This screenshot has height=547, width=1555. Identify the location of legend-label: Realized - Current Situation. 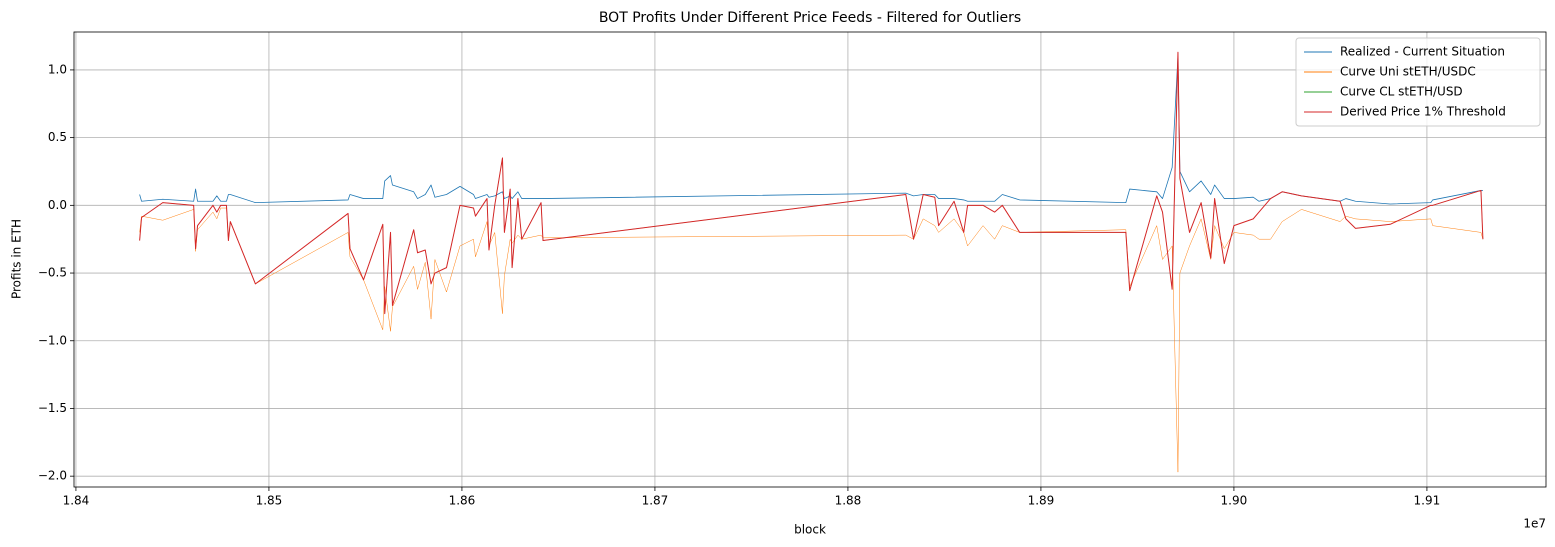
(1422, 52).